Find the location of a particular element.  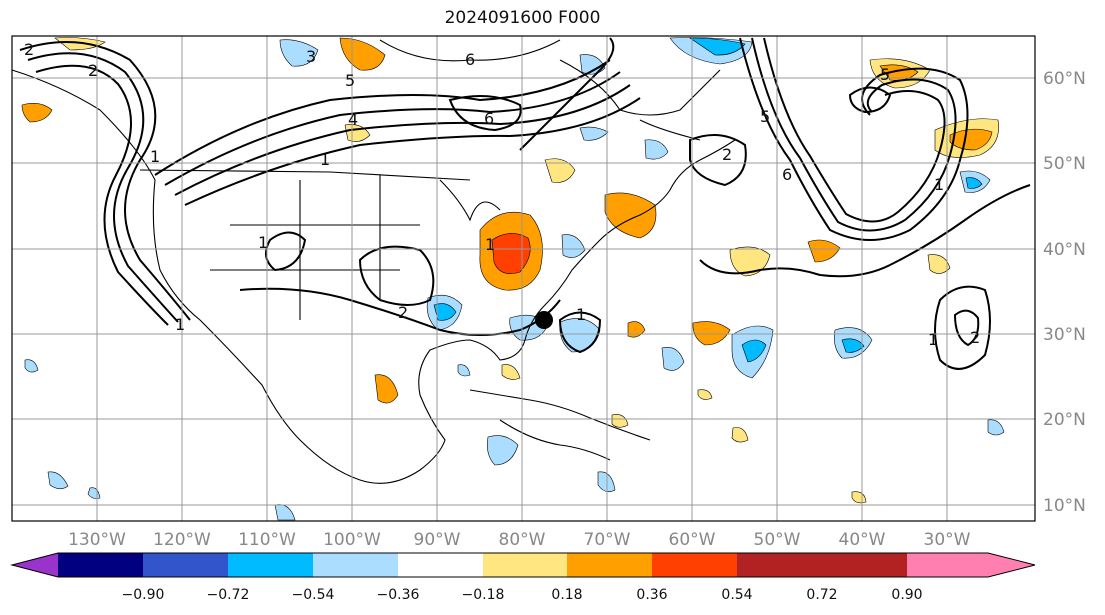

lon-label: 90°W is located at coordinates (437, 540).